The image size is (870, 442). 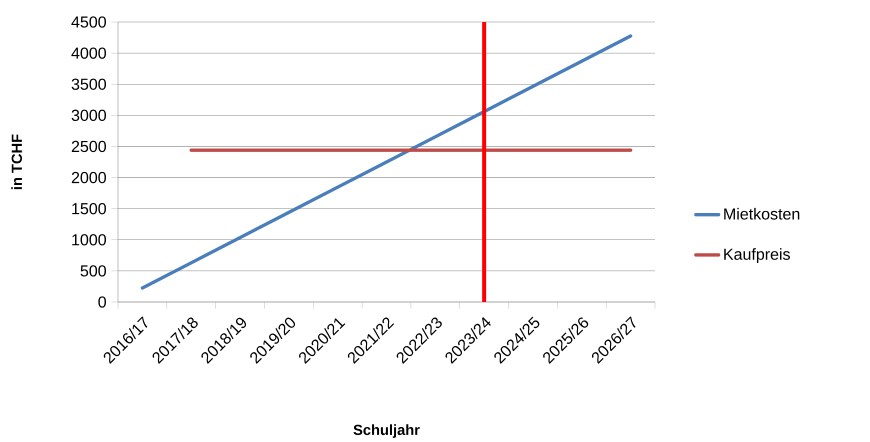 I want to click on y-axis-title: in TCHF, so click(x=16, y=161).